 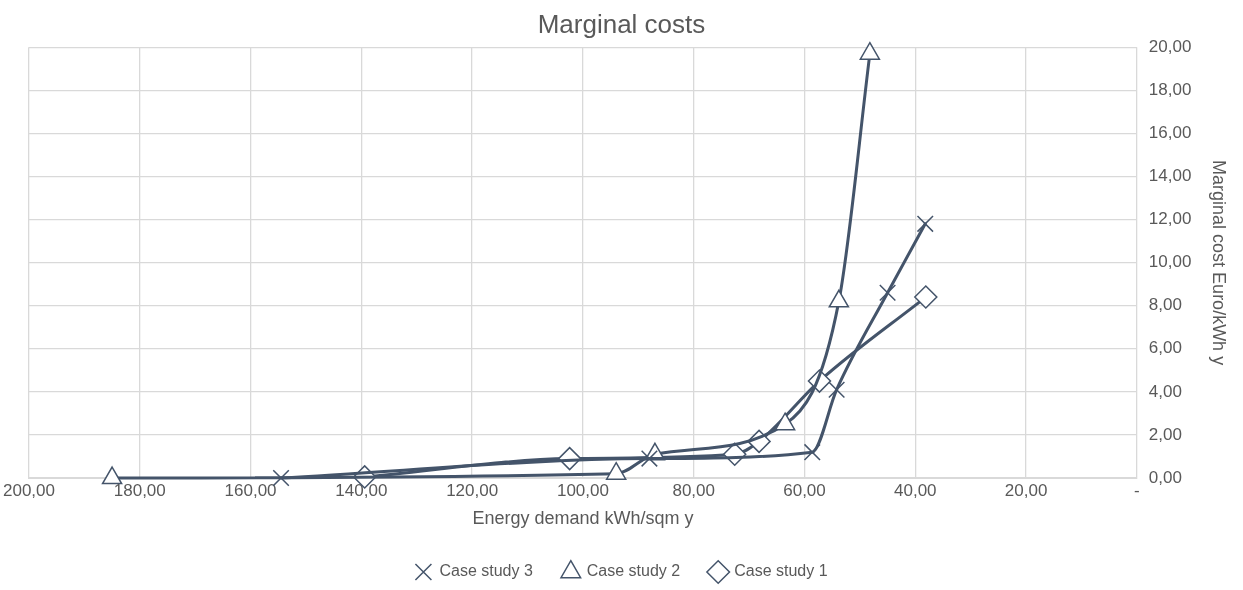 I want to click on y-tick-label: 2,00, so click(x=1165, y=434).